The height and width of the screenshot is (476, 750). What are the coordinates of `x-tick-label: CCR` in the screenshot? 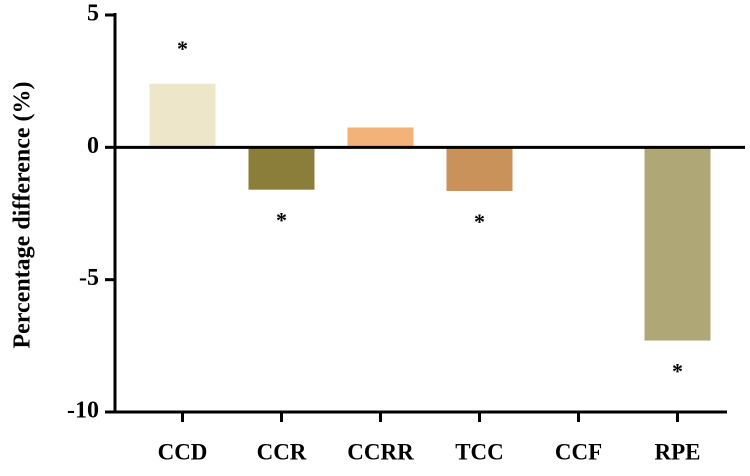 It's located at (282, 451).